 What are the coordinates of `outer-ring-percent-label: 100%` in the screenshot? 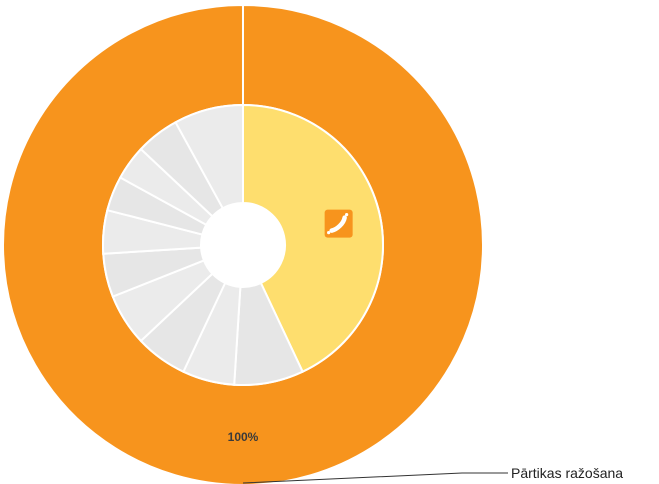 It's located at (243, 437).